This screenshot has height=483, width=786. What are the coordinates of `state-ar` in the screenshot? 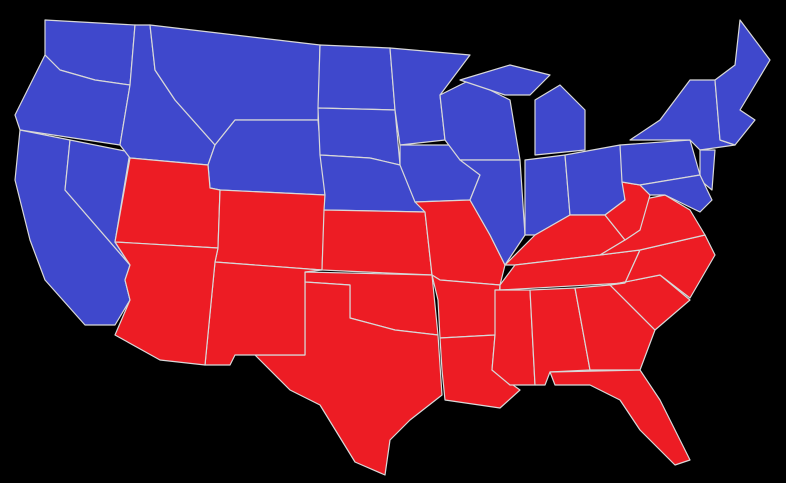 It's located at (466, 306).